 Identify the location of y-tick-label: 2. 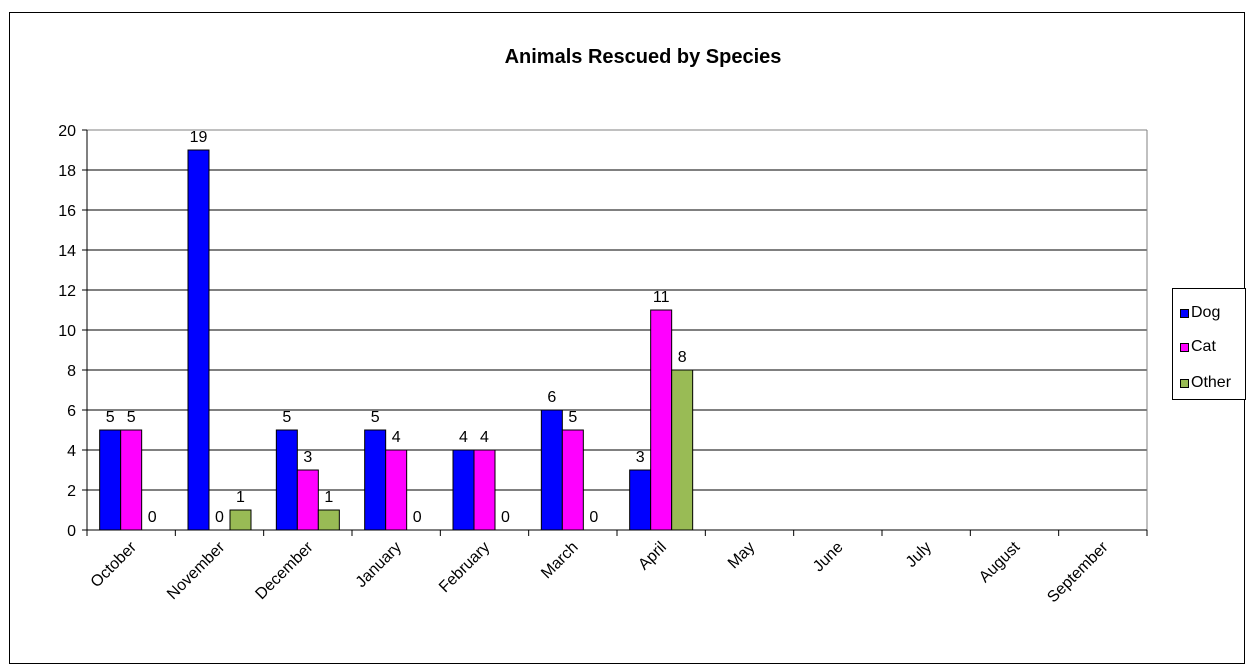
(71, 491).